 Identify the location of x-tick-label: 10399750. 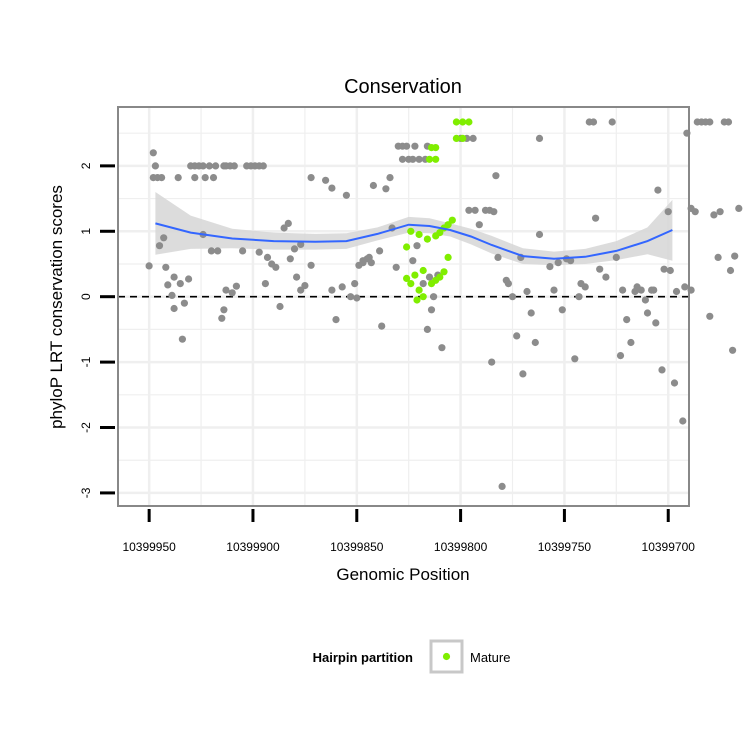
(565, 547).